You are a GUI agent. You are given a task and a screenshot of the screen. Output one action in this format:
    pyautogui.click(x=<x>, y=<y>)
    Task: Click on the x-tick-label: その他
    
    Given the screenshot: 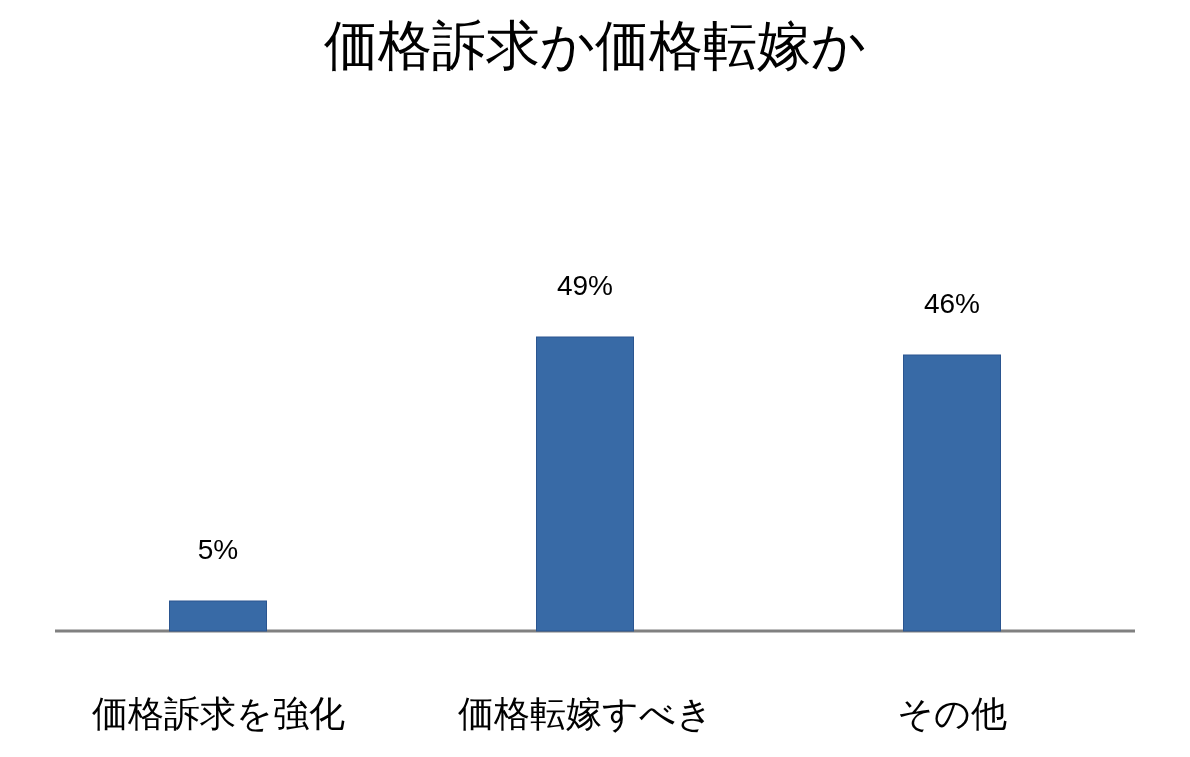 What is the action you would take?
    pyautogui.click(x=952, y=713)
    